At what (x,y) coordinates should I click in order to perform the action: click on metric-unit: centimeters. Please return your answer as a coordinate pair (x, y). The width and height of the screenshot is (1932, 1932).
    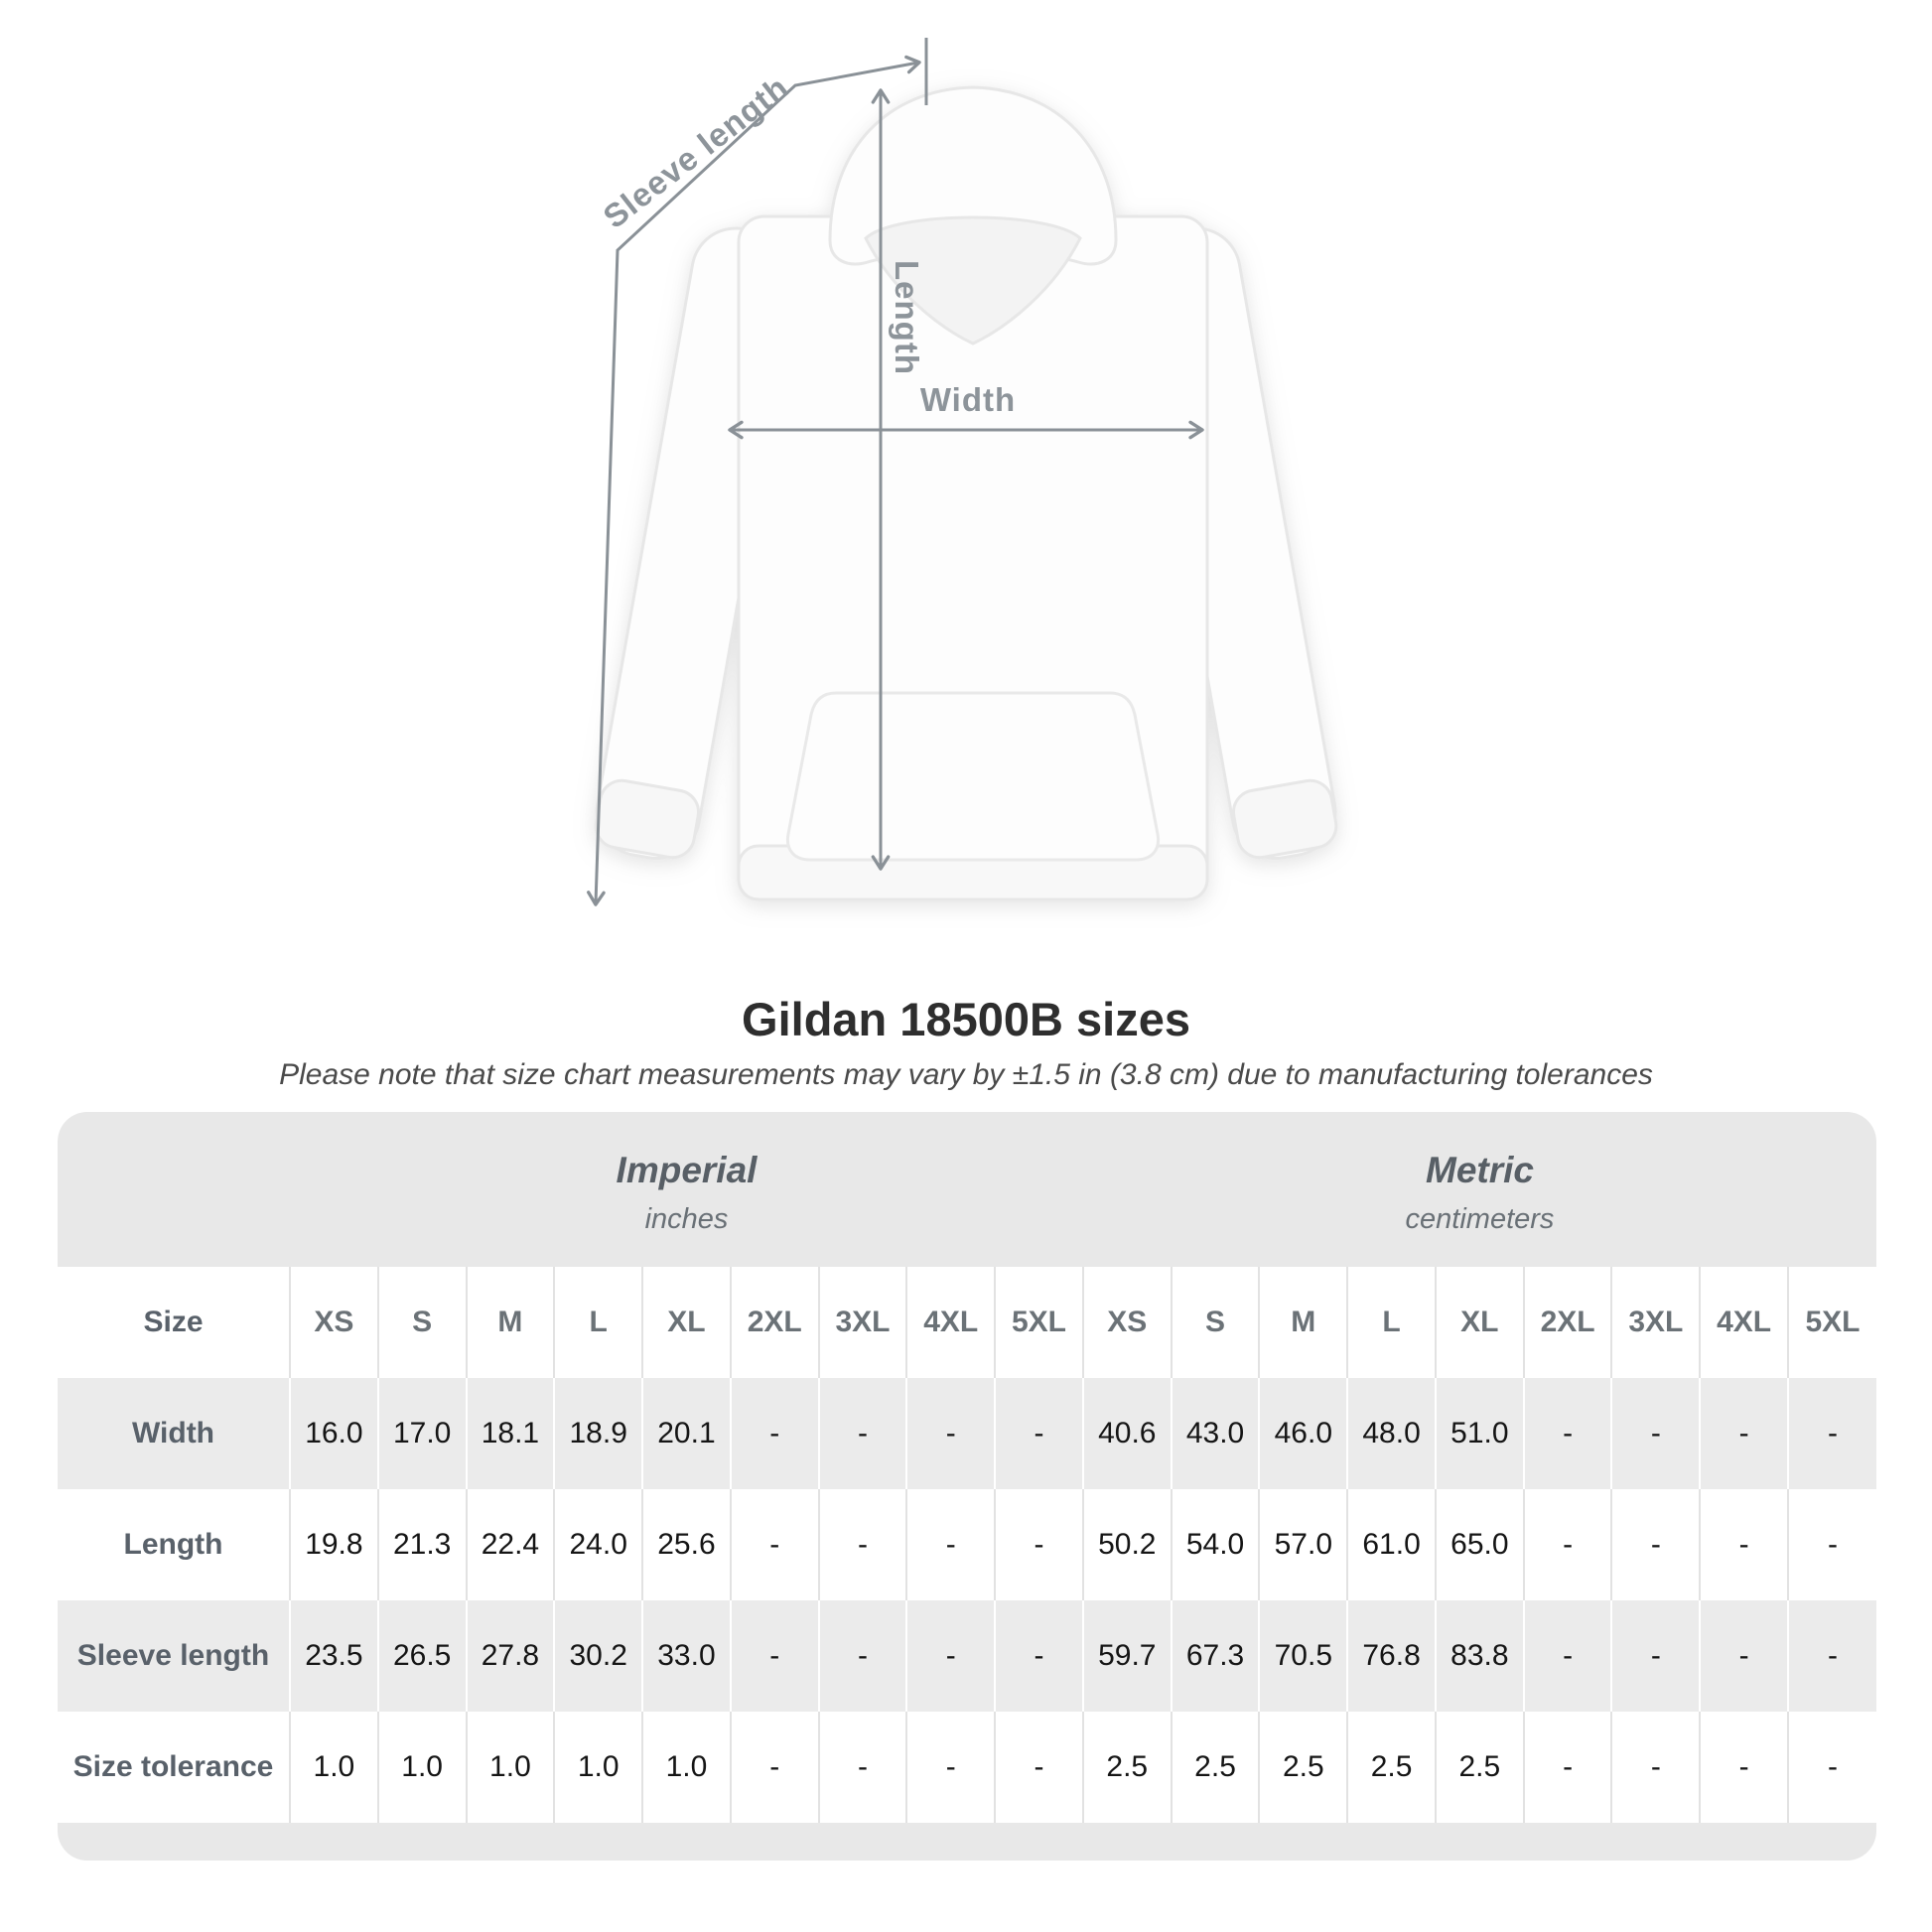
    Looking at the image, I should click on (1480, 1218).